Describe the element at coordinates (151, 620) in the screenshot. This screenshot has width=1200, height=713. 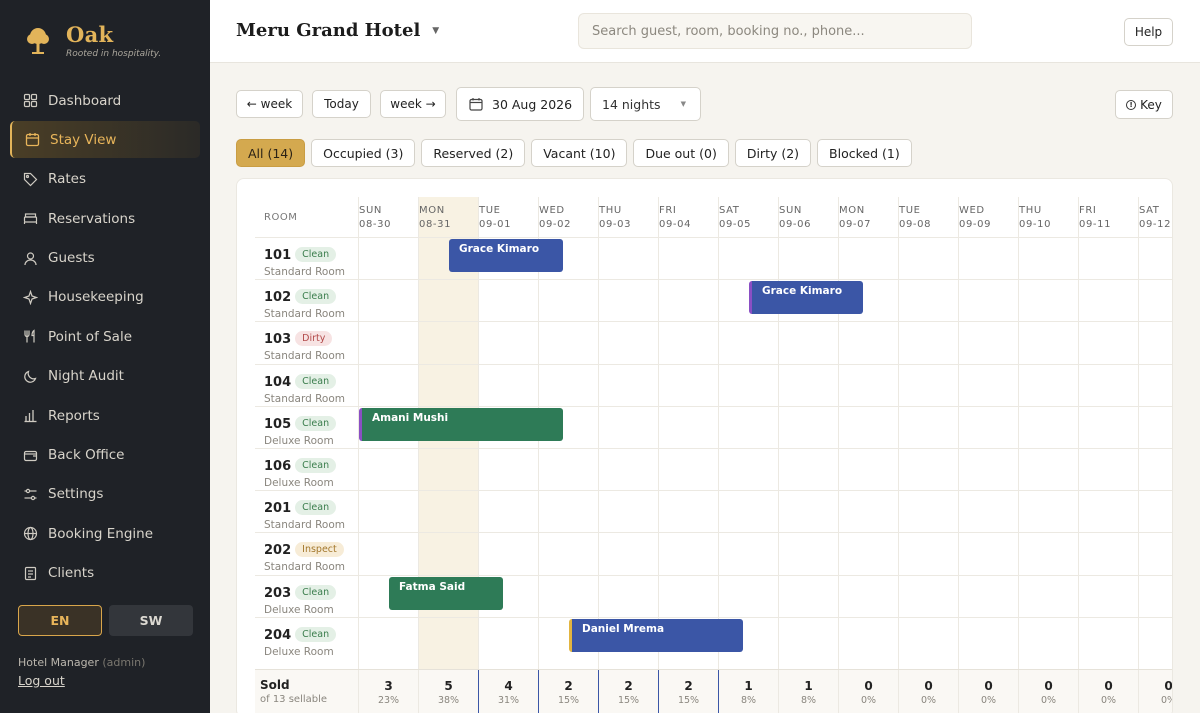
I see `lang-sw-button: SW` at that location.